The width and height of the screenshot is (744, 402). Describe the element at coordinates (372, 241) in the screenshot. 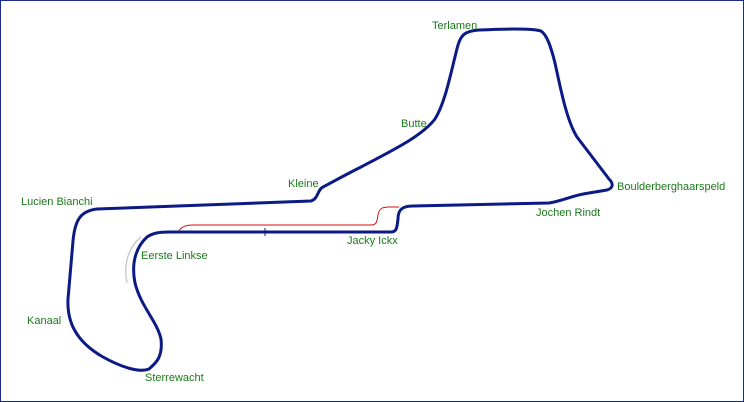

I see `corner-label-jacky-ickx: Jacky Ickx` at that location.